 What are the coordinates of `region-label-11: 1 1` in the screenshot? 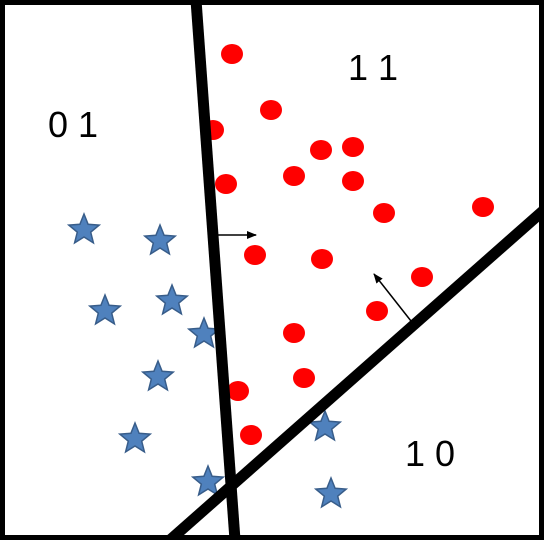 It's located at (373, 67).